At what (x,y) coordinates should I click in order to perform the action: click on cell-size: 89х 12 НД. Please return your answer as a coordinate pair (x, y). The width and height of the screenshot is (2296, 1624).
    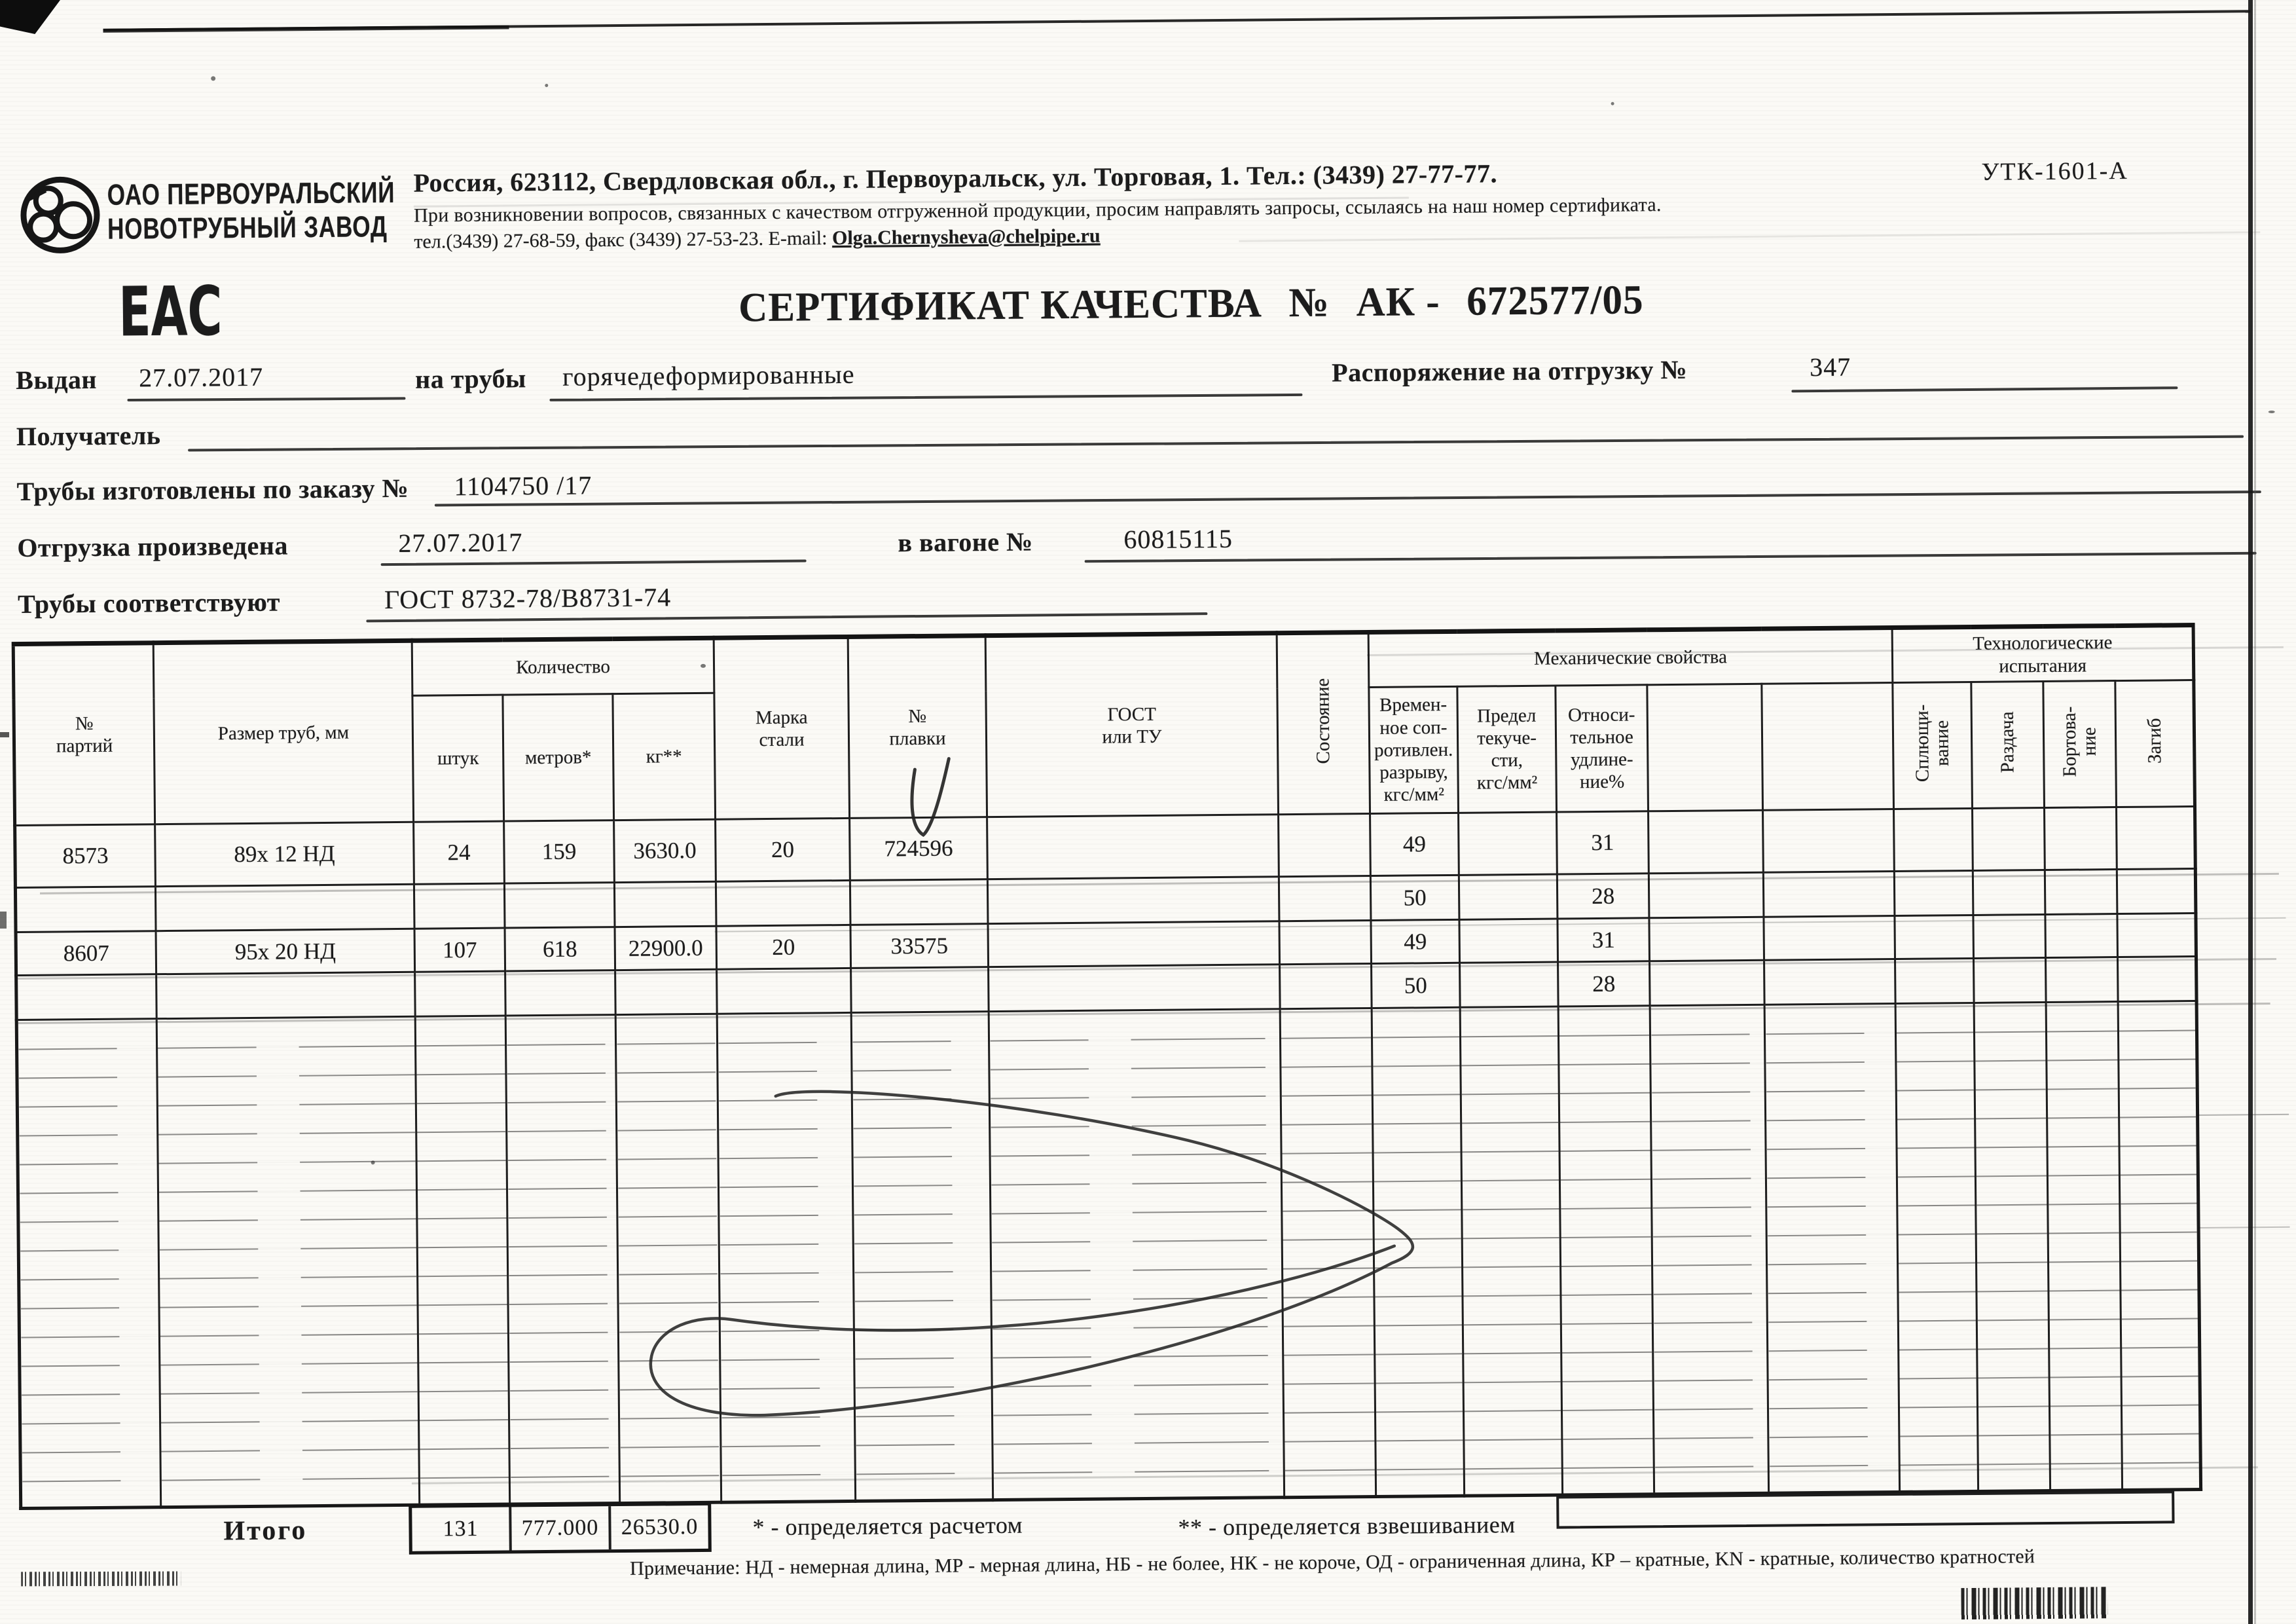
    Looking at the image, I should click on (284, 854).